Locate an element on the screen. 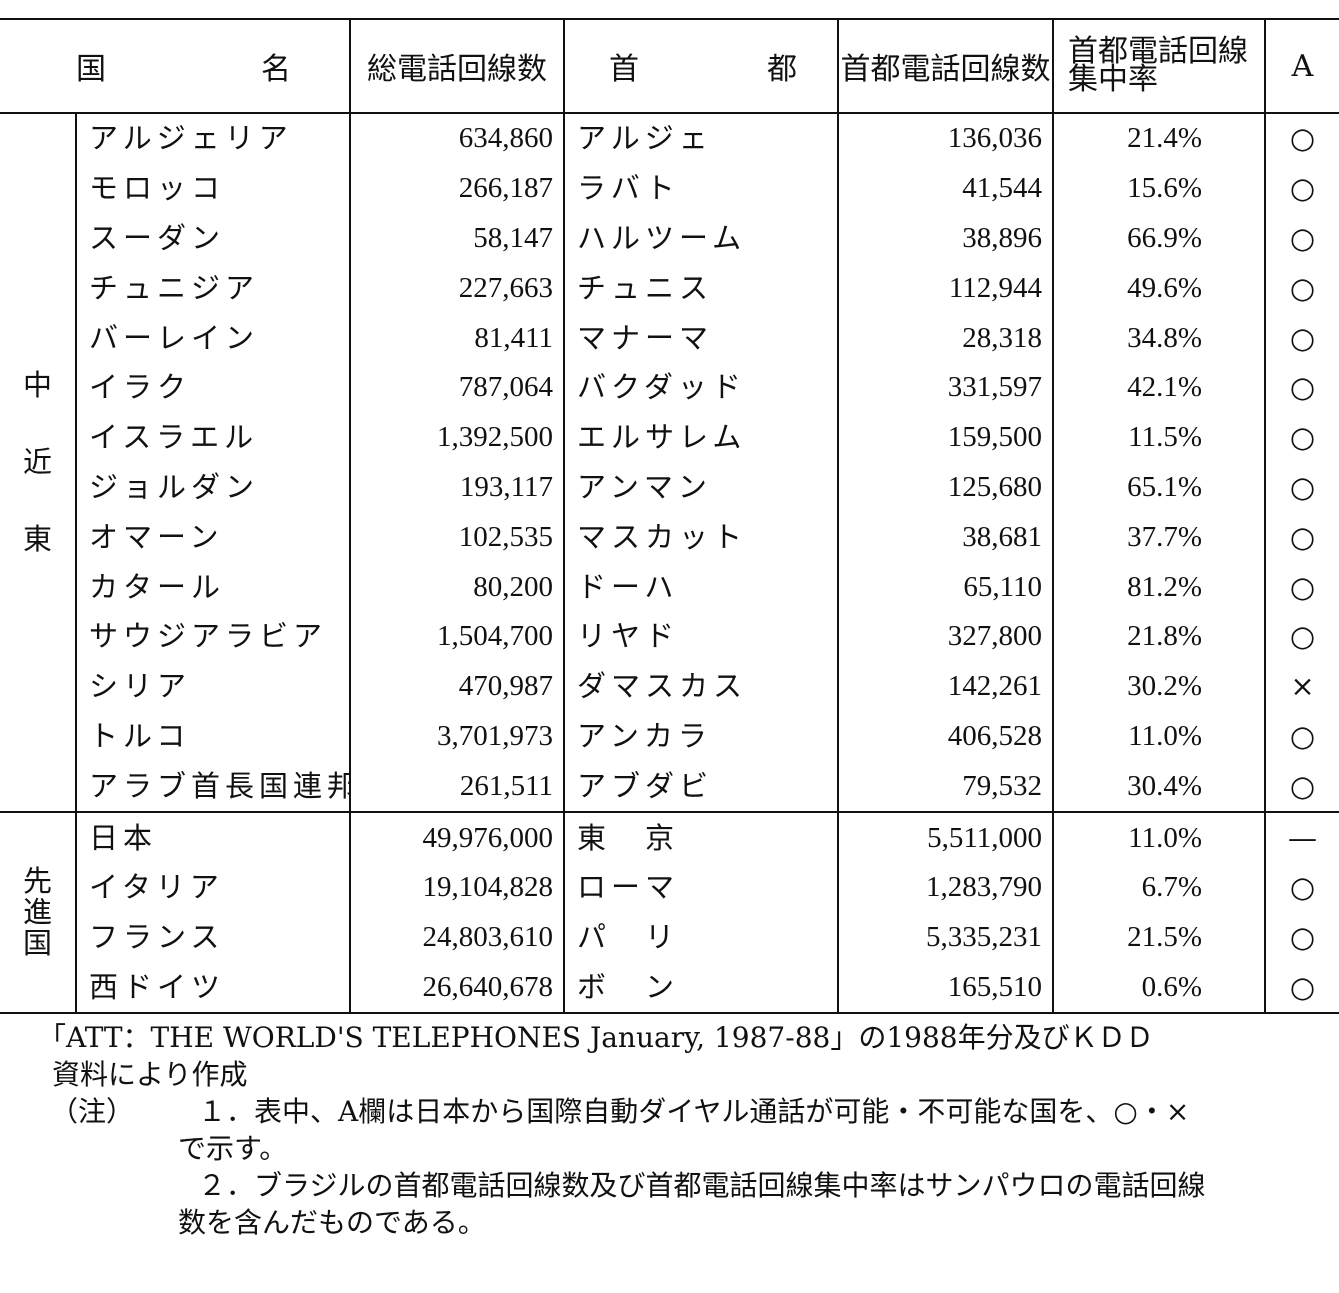 Image resolution: width=1339 pixels, height=1293 pixels. table-row: イラク 787,064 バクダッド 331,597 42.1% ○ is located at coordinates (669, 387).